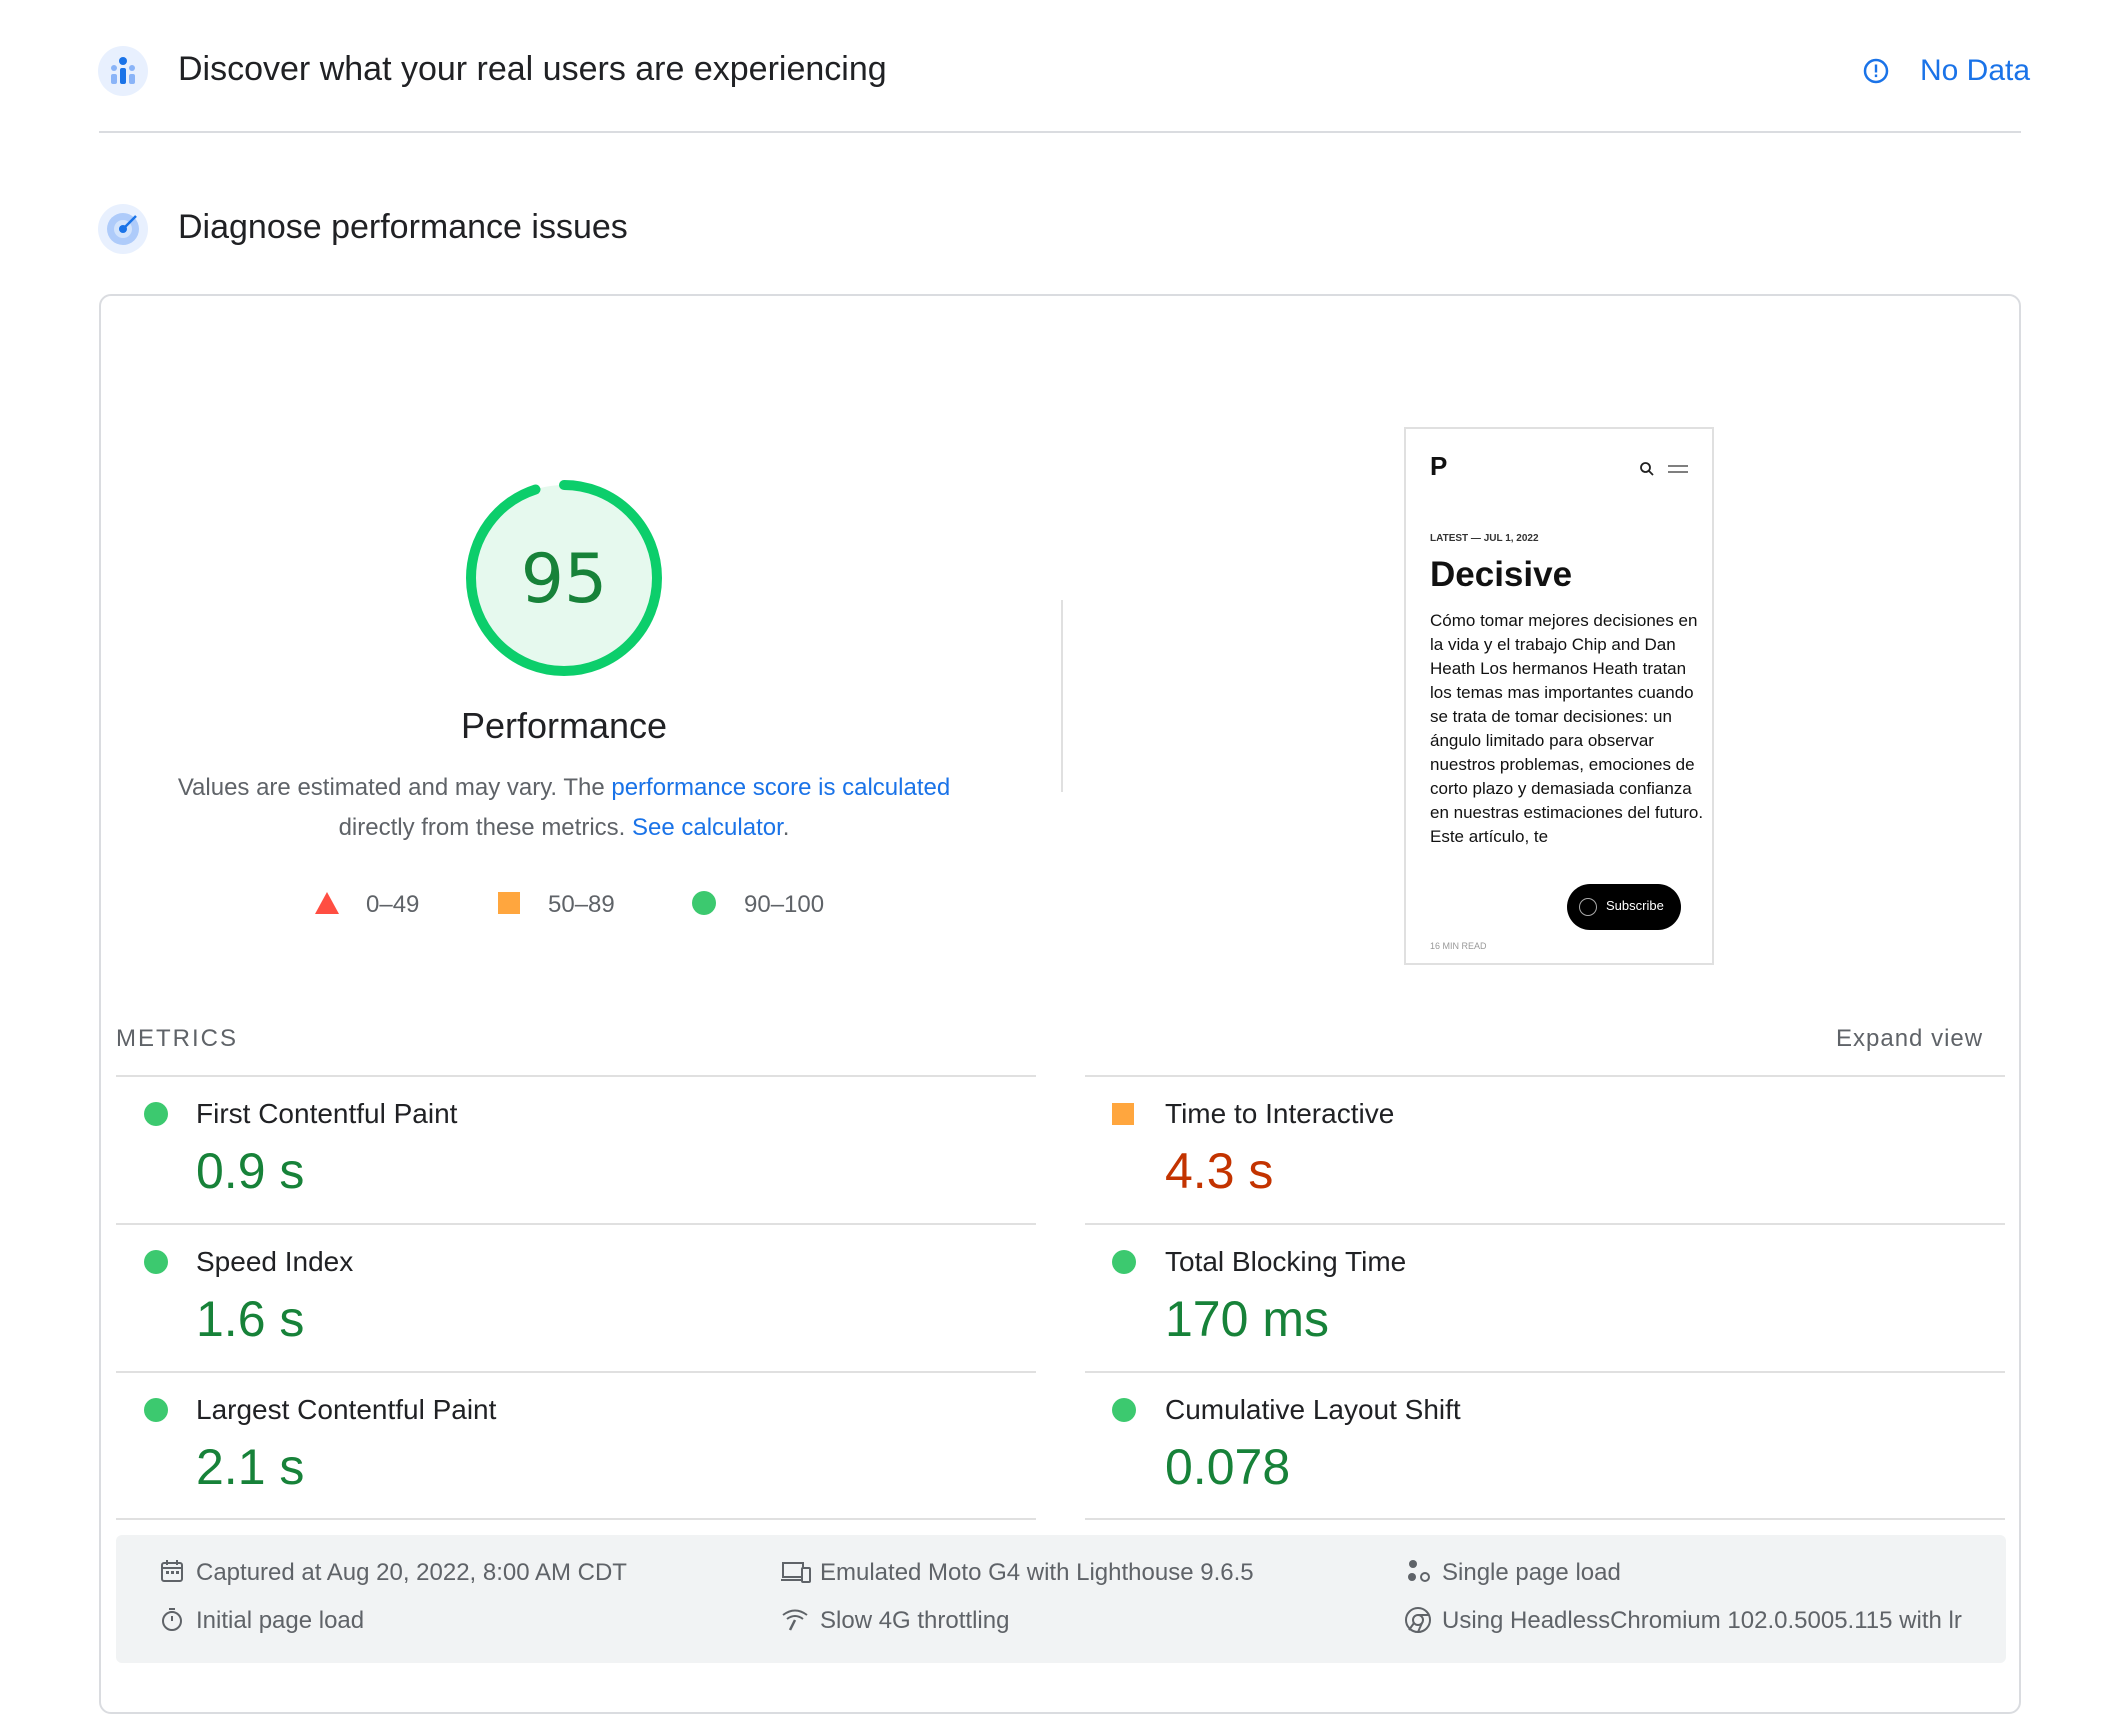  I want to click on green-circle-icon, so click(704, 903).